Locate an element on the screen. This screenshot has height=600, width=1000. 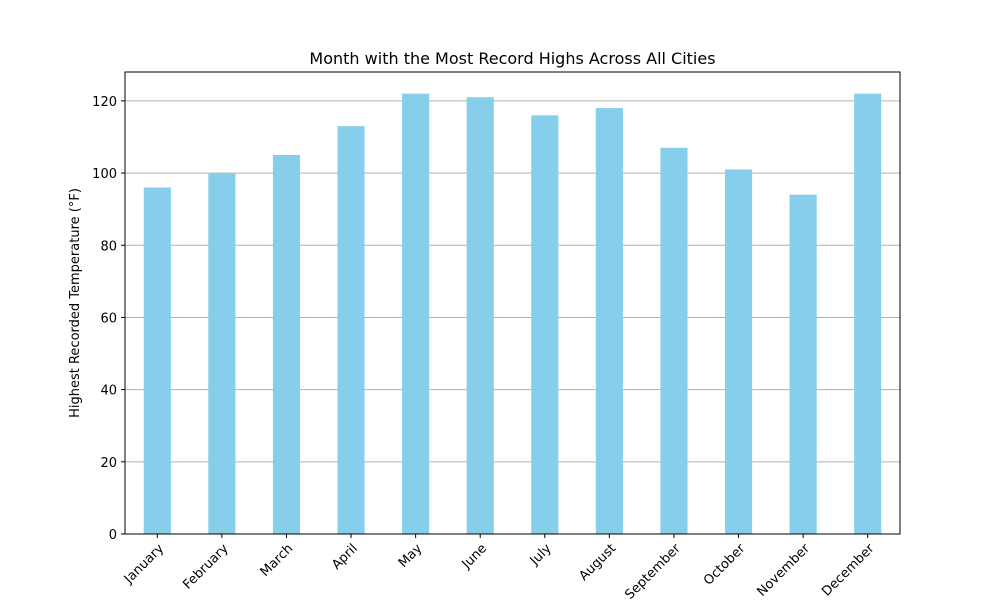
x-tick-label: October is located at coordinates (725, 565).